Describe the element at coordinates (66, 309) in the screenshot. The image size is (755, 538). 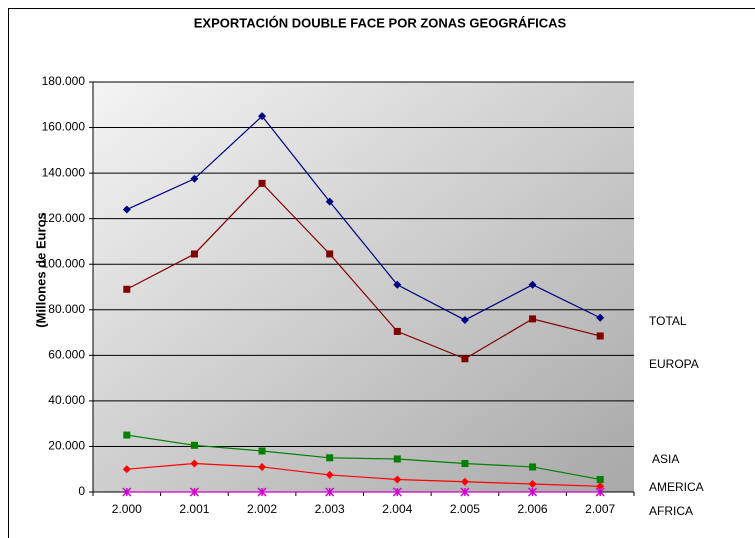
I see `y-tick-label: 80.000` at that location.